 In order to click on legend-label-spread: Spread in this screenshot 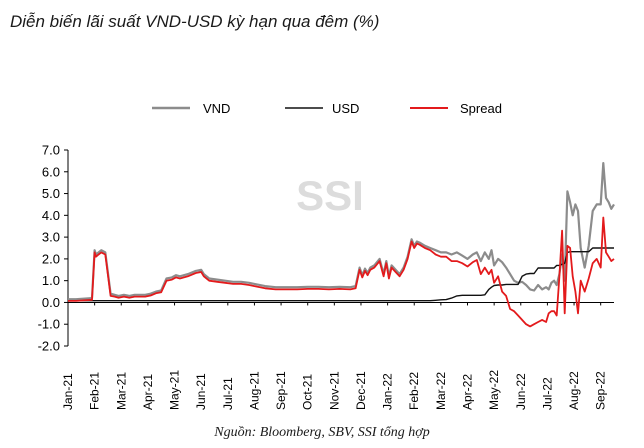, I will do `click(481, 108)`.